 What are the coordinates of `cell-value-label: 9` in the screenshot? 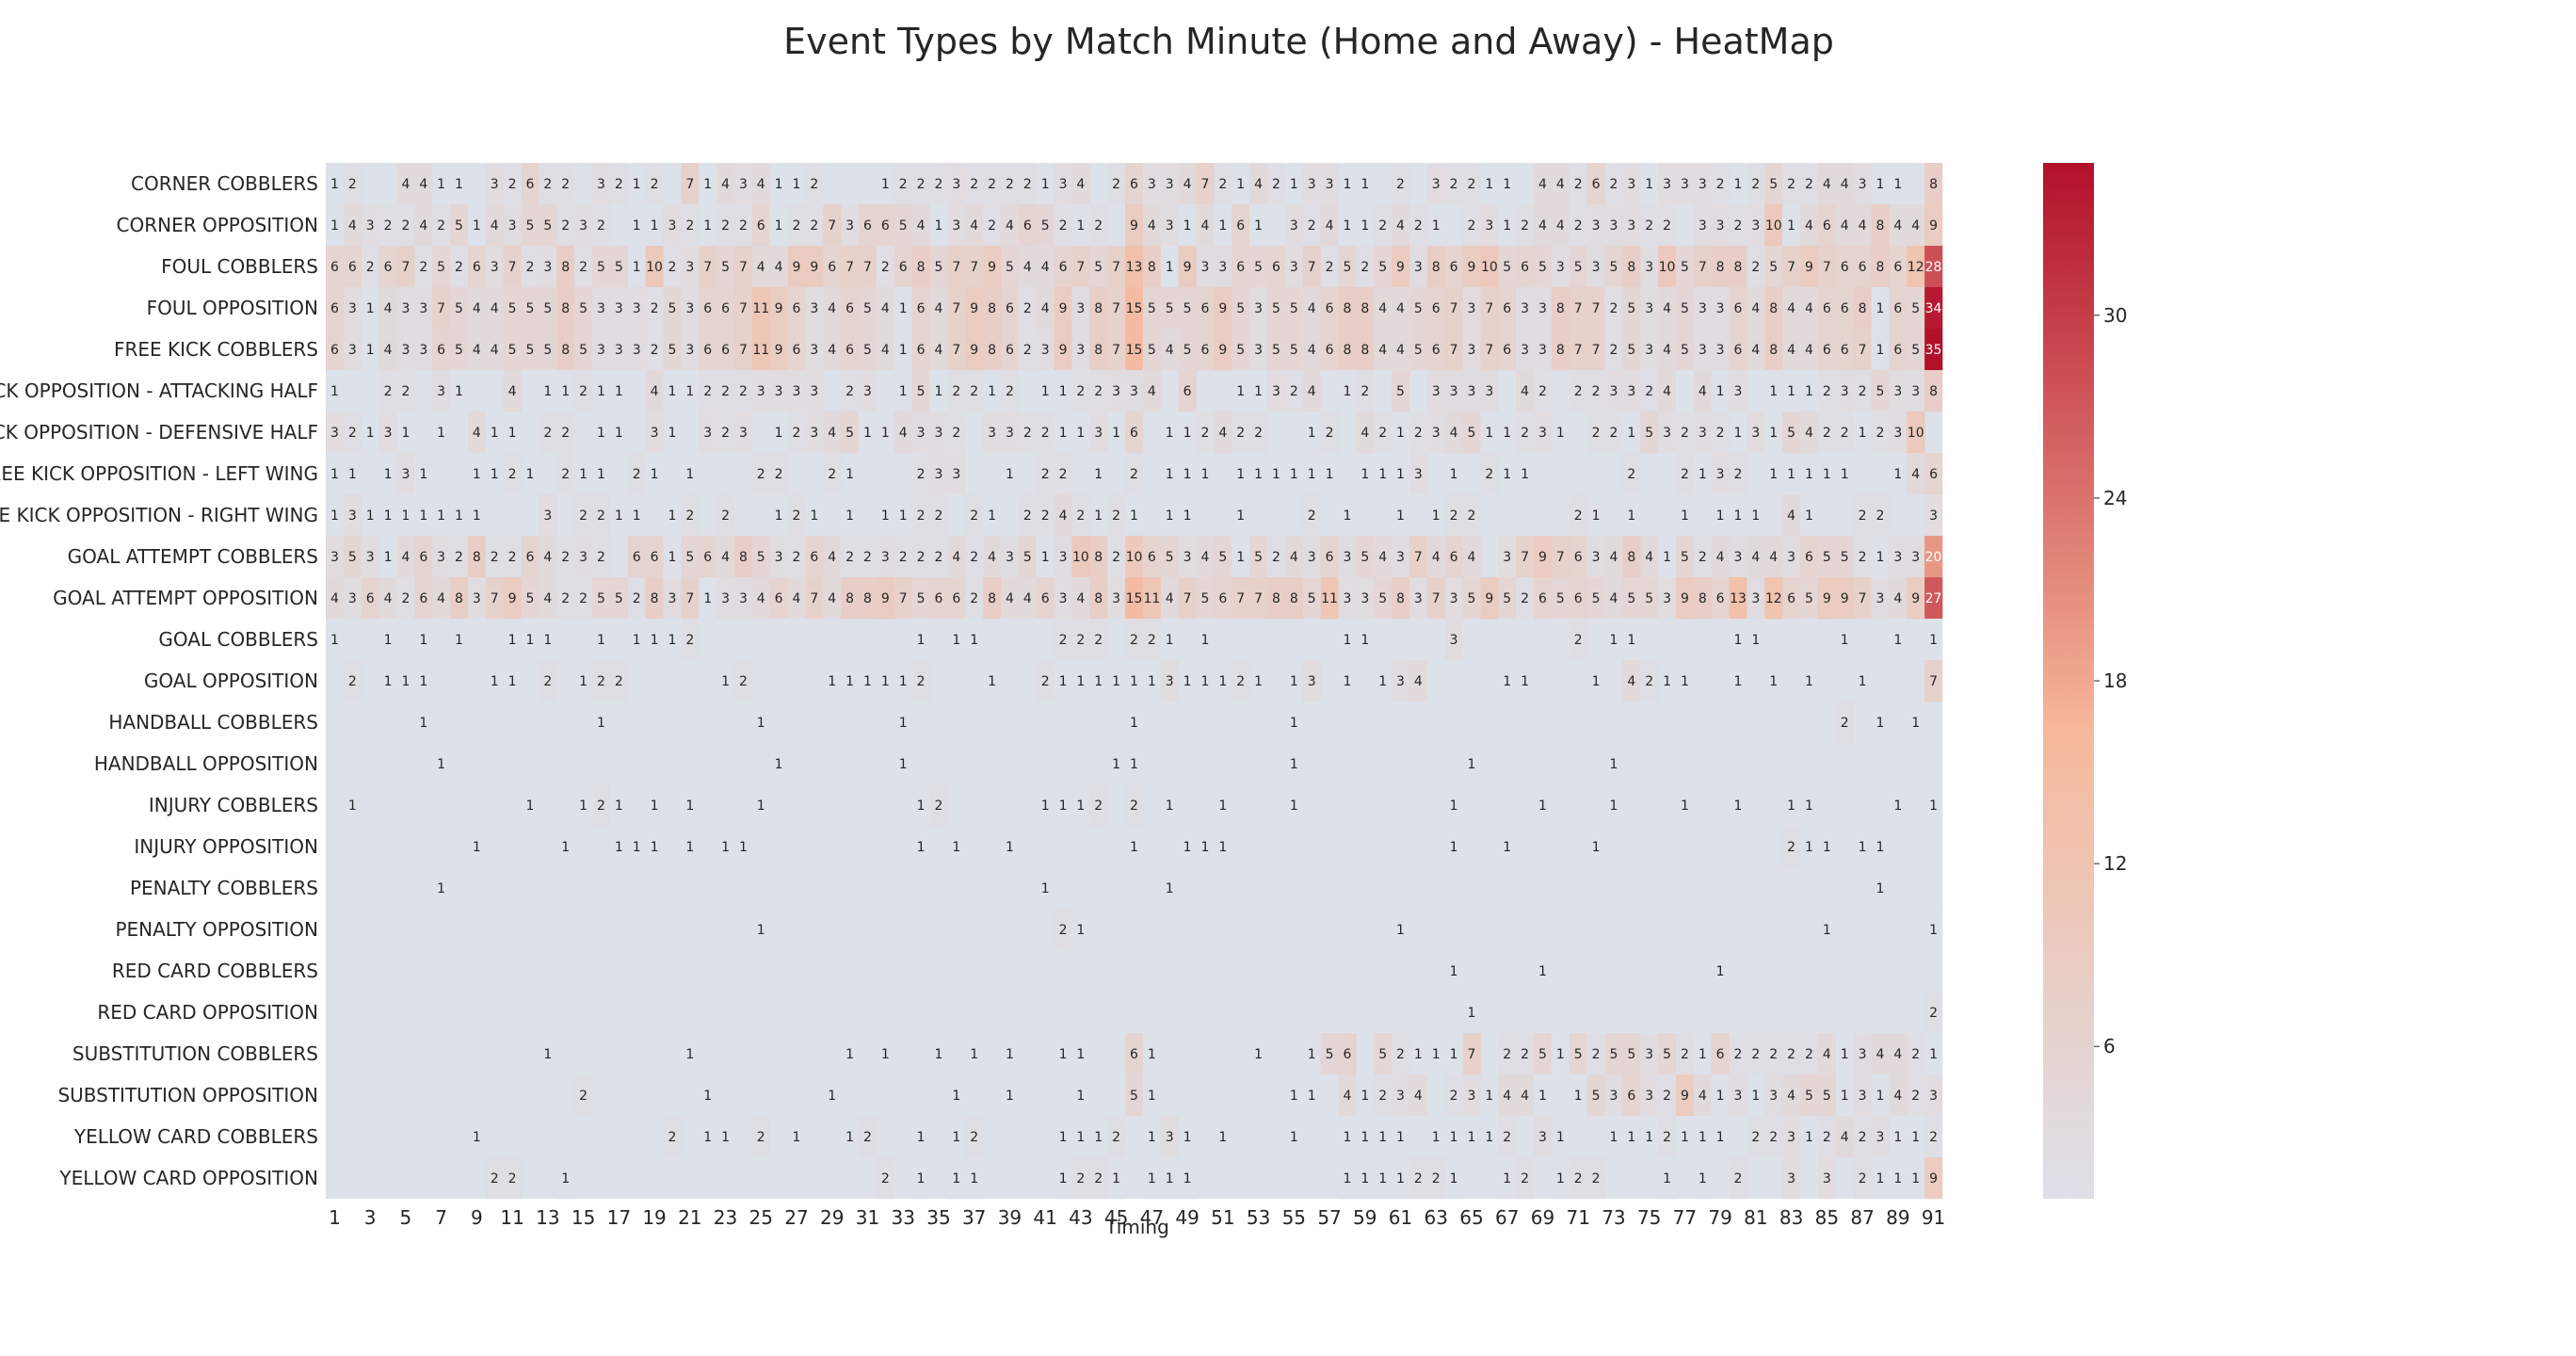 It's located at (797, 267).